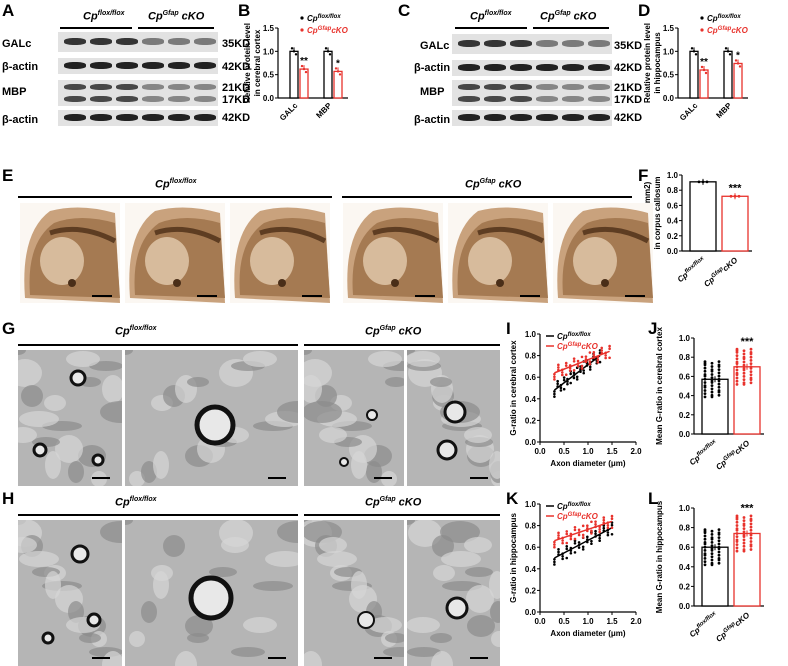 This screenshot has width=788, height=666. What do you see at coordinates (531, 420) in the screenshot?
I see `y-tick-label: 0.2` at bounding box center [531, 420].